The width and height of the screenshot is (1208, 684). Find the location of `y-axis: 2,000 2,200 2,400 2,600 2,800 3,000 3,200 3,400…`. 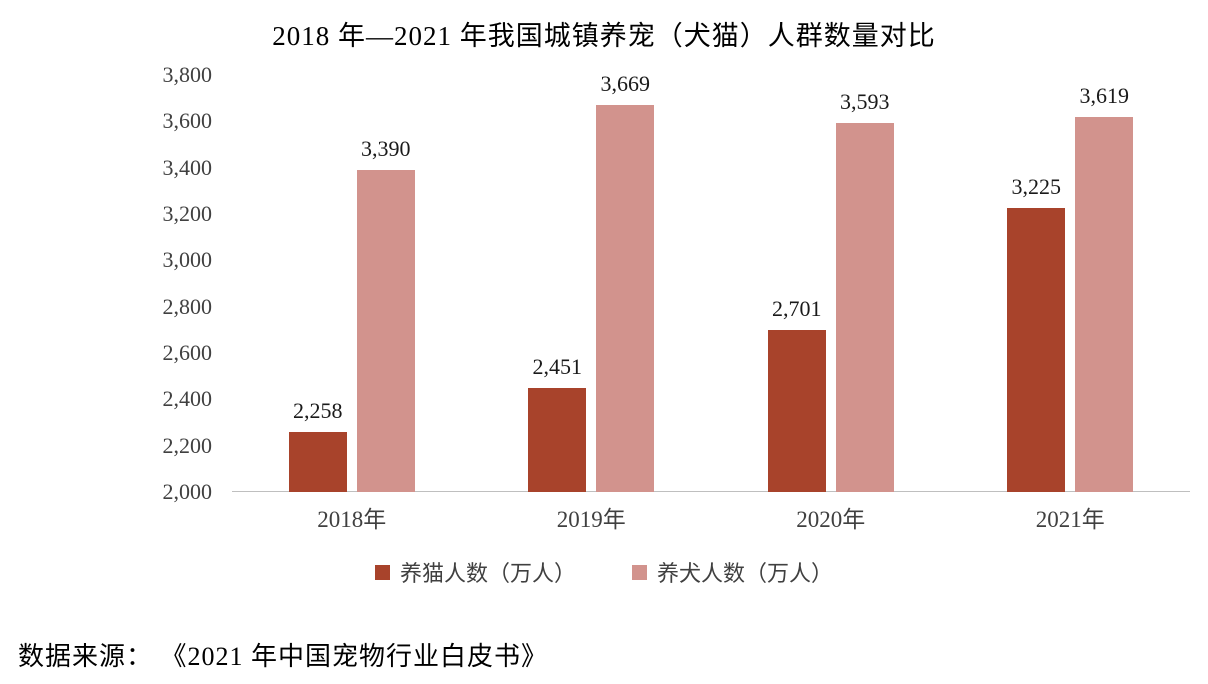

y-axis: 2,000 2,200 2,400 2,600 2,800 3,000 3,200 3,400… is located at coordinates (106, 283).